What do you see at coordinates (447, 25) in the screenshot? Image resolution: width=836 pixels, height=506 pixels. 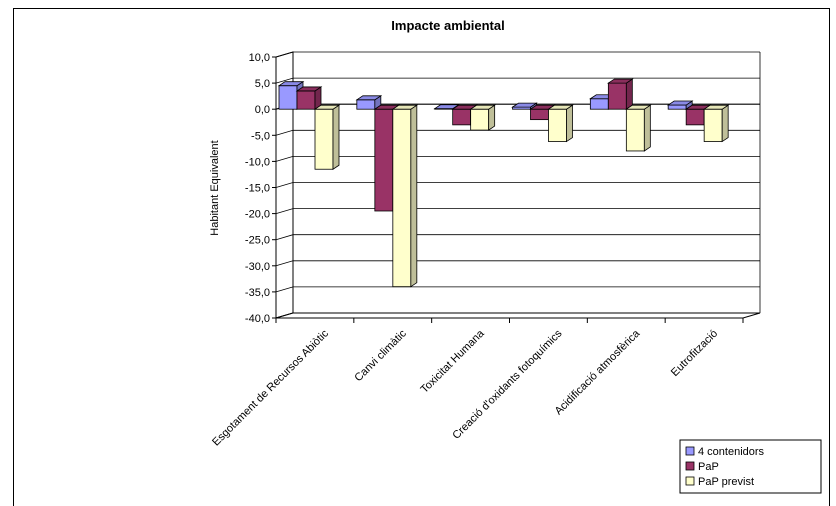 I see `chart-title: Impacte ambiental` at bounding box center [447, 25].